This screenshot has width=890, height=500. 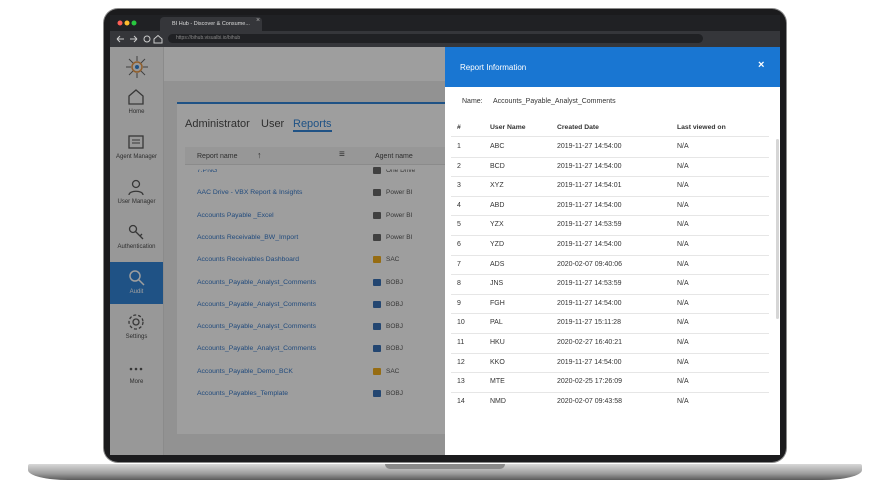 What do you see at coordinates (589, 342) in the screenshot?
I see `created-date: 2020-02-27 16:40:21` at bounding box center [589, 342].